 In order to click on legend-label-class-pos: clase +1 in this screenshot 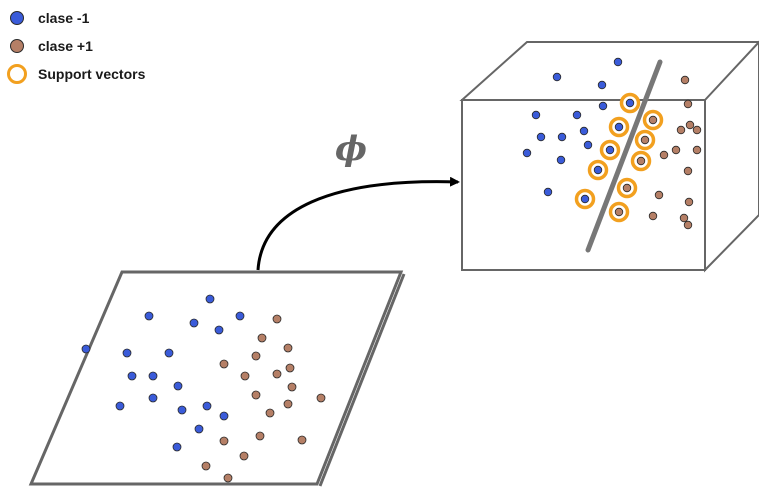, I will do `click(65, 46)`.